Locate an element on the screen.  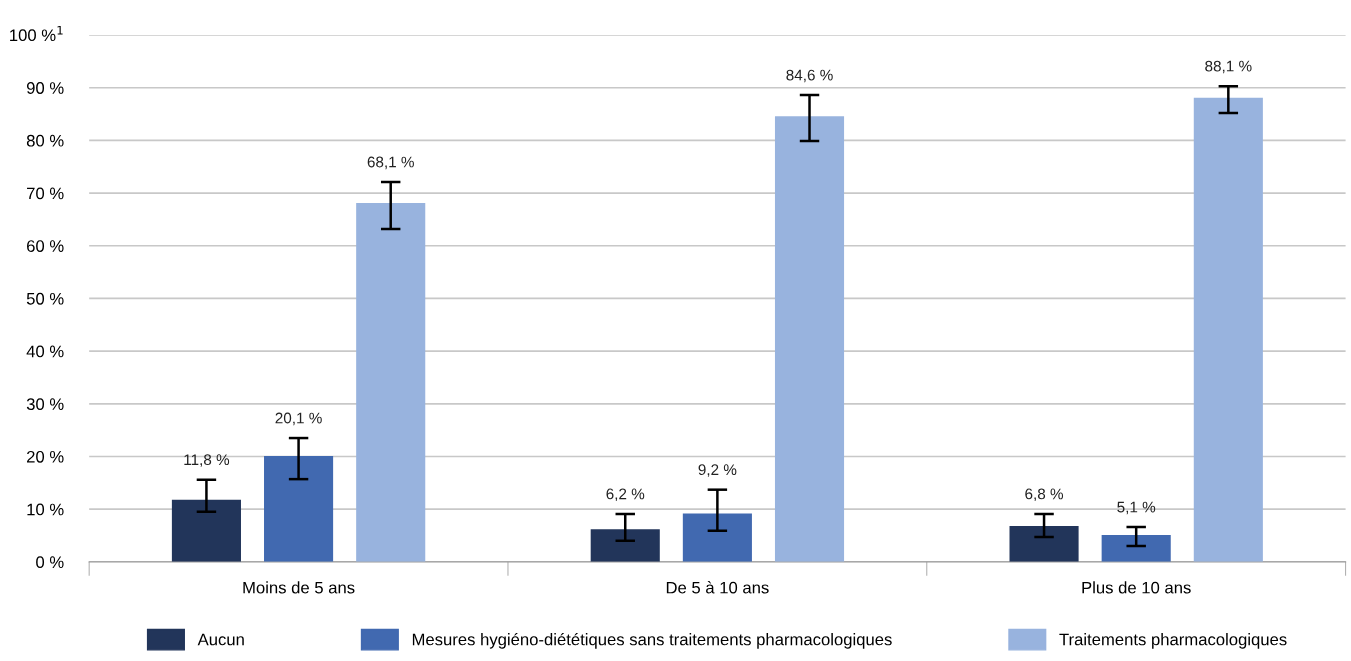
y-tick-label: 80 % is located at coordinates (45, 140).